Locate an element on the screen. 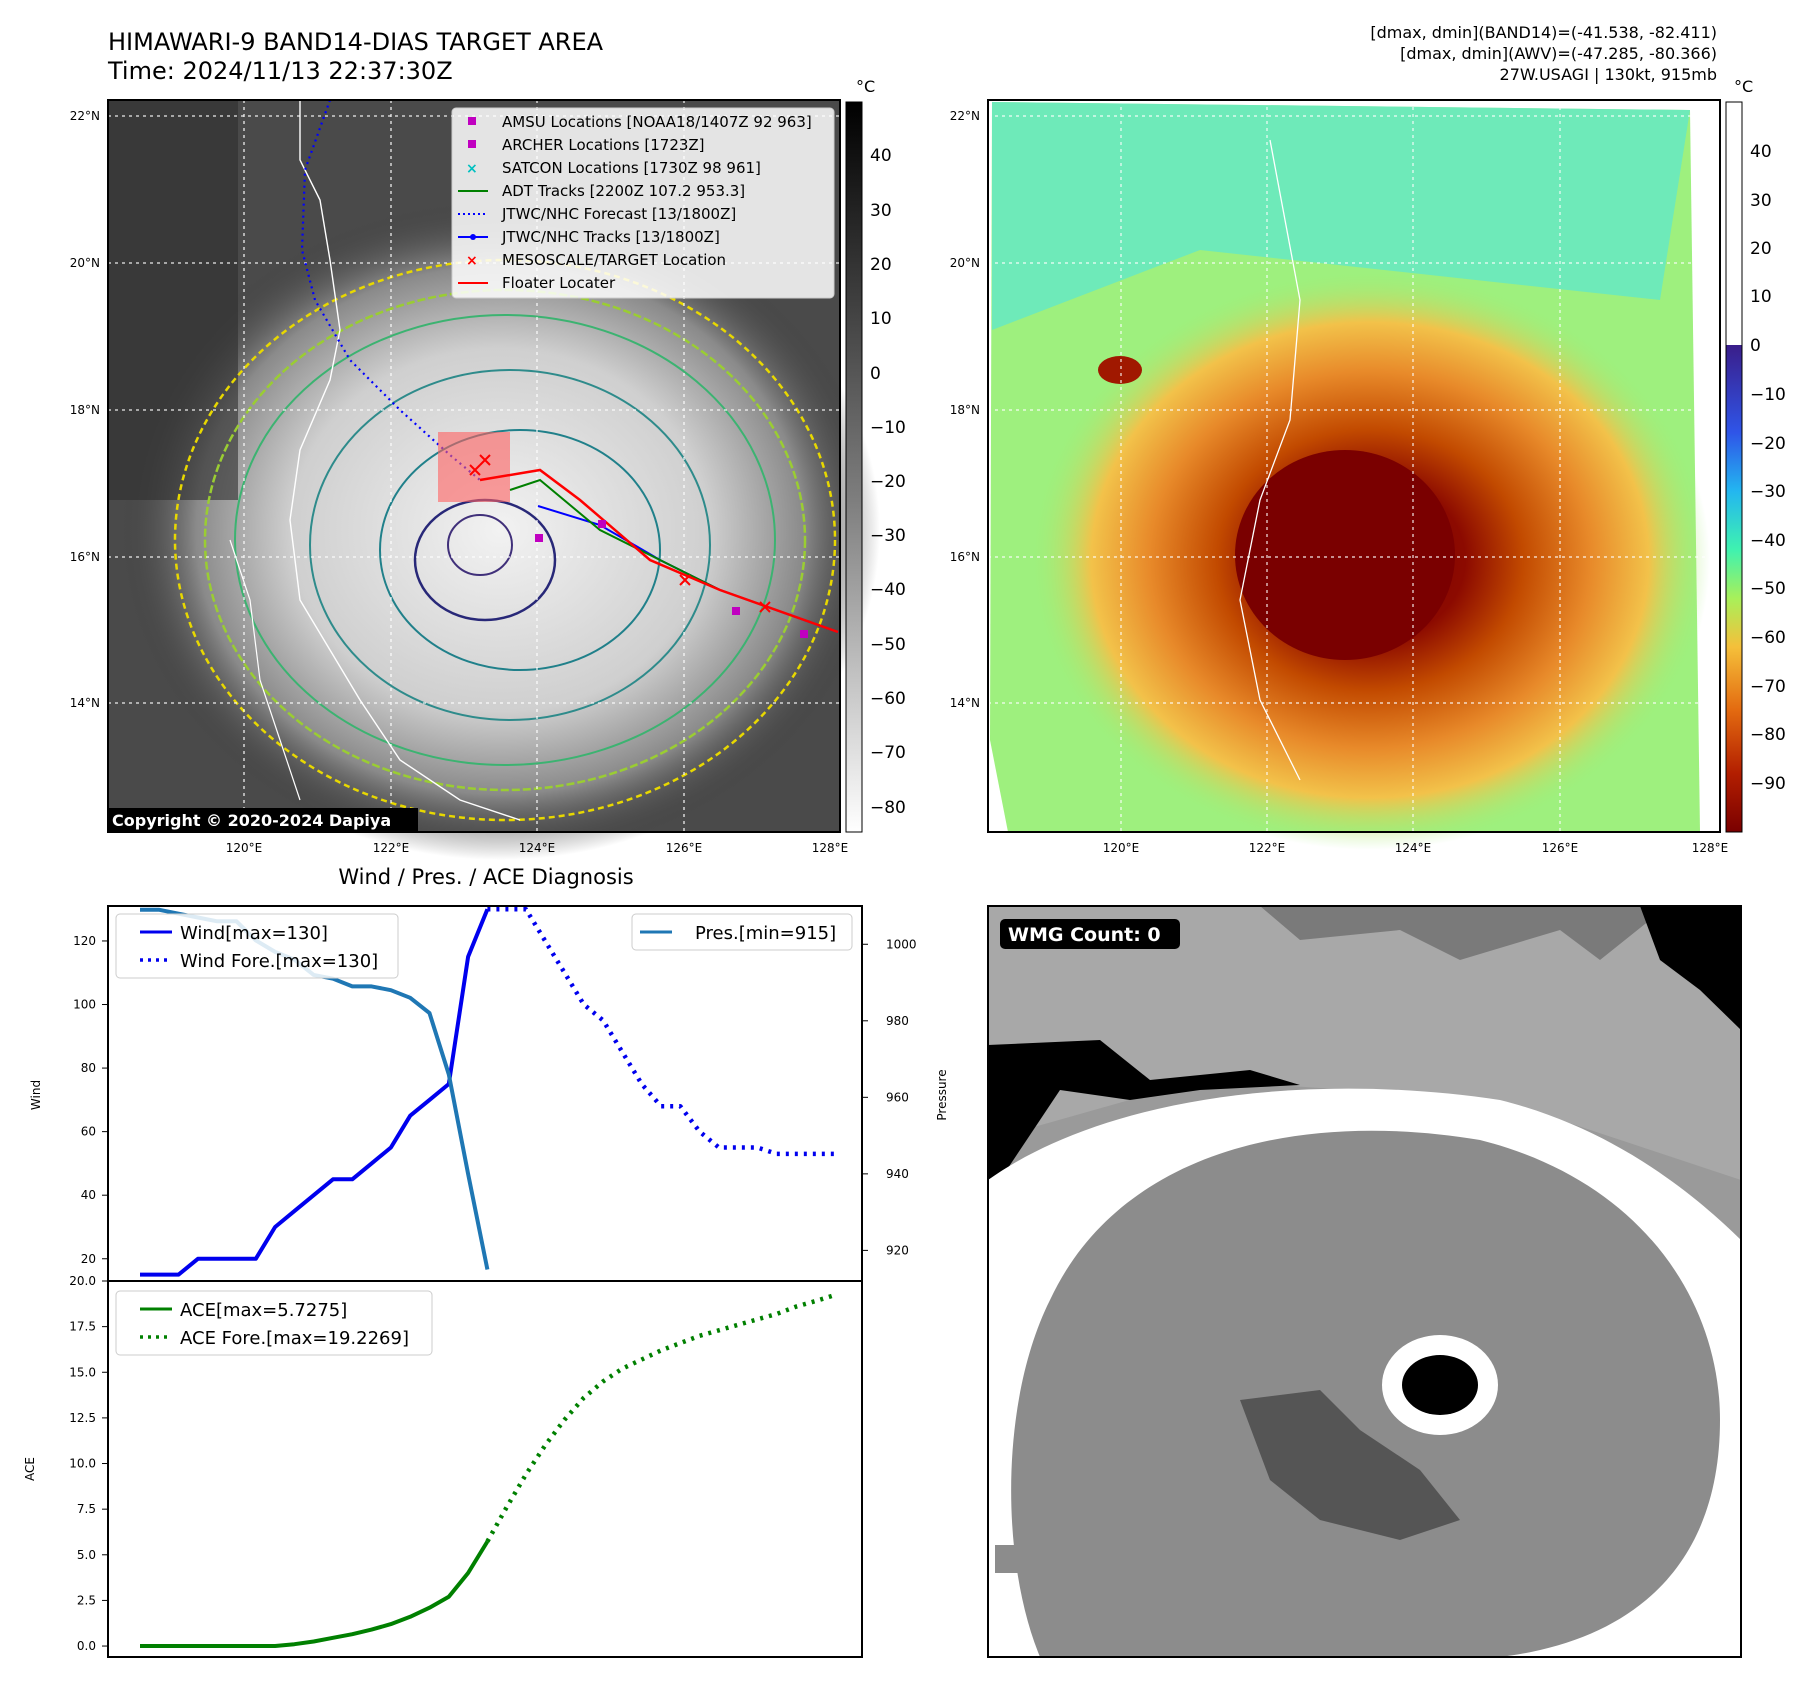  colorbar2-unit: °C is located at coordinates (1743, 86).